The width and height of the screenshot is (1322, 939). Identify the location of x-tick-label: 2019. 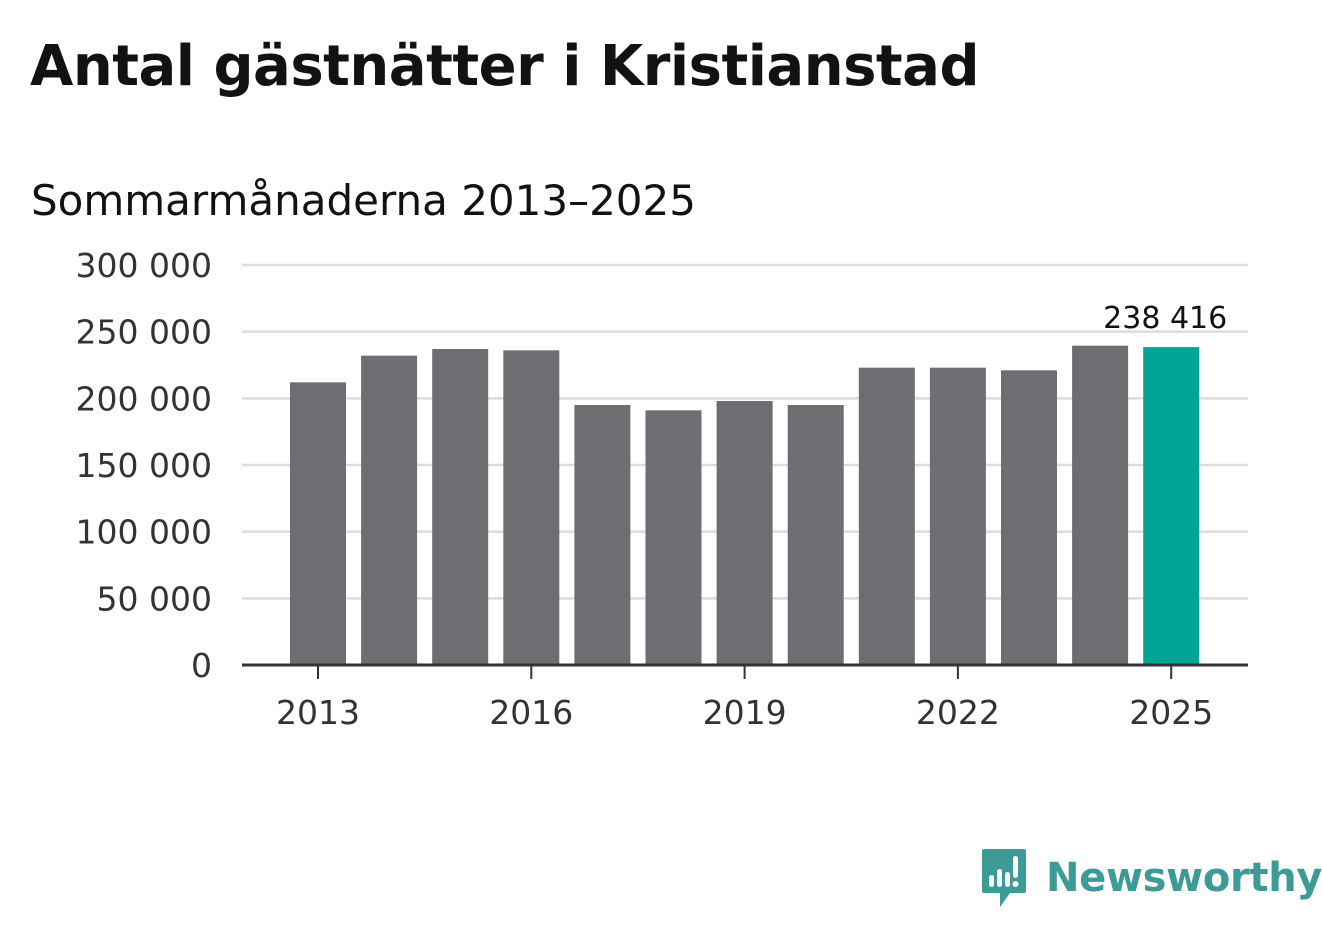
(745, 712).